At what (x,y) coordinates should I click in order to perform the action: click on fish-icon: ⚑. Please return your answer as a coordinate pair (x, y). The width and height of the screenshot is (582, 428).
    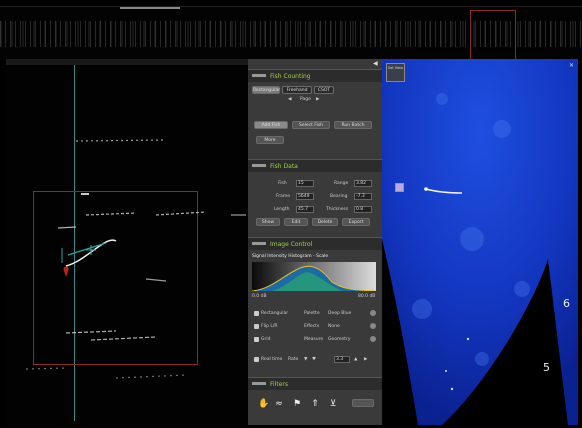
    Looking at the image, I should click on (297, 404).